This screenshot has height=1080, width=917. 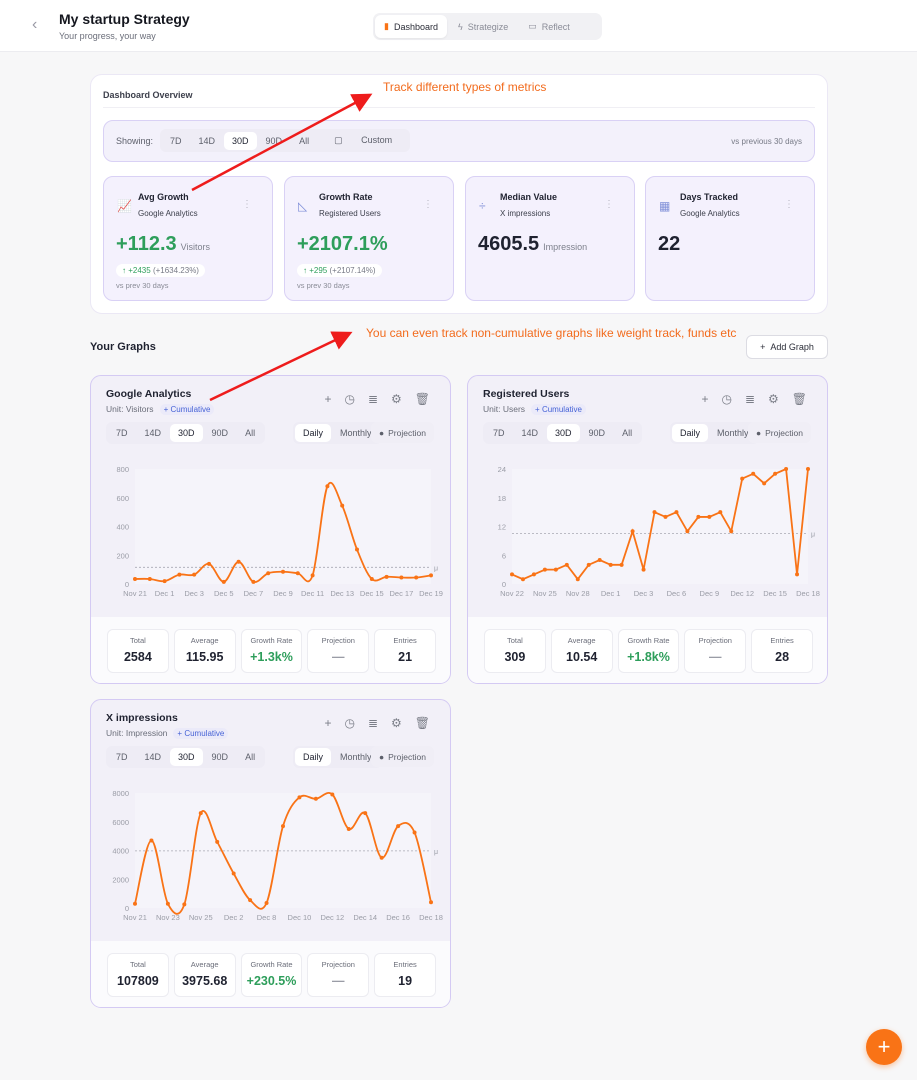 I want to click on chevron-left-icon: ‹, so click(x=35, y=24).